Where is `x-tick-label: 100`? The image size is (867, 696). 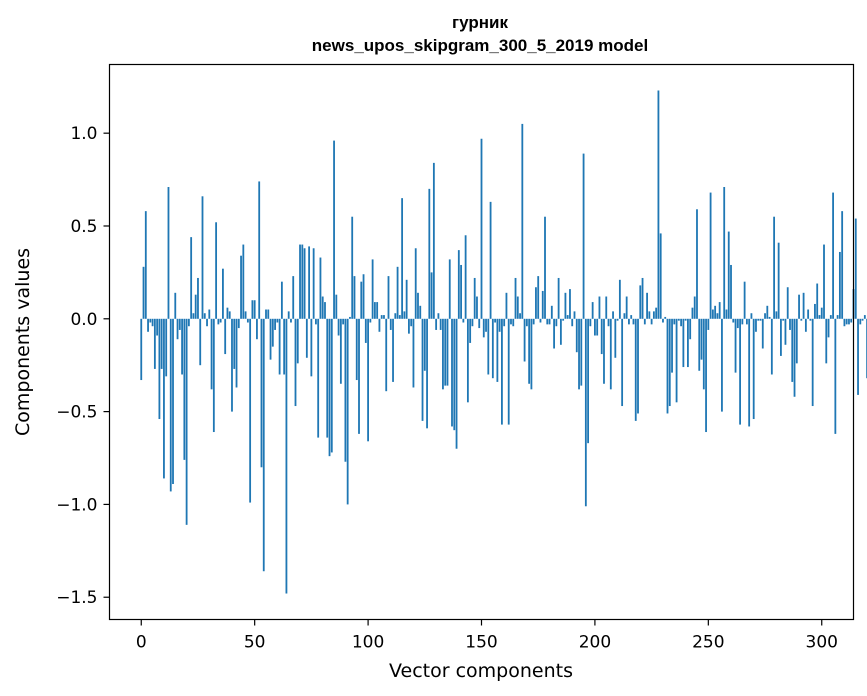
x-tick-label: 100 is located at coordinates (368, 643).